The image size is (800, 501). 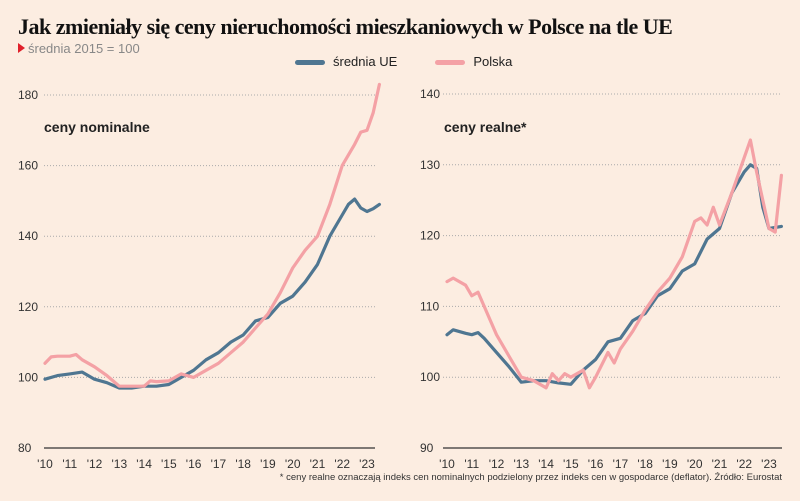 I want to click on panel-title: ceny nominalne, so click(x=97, y=127).